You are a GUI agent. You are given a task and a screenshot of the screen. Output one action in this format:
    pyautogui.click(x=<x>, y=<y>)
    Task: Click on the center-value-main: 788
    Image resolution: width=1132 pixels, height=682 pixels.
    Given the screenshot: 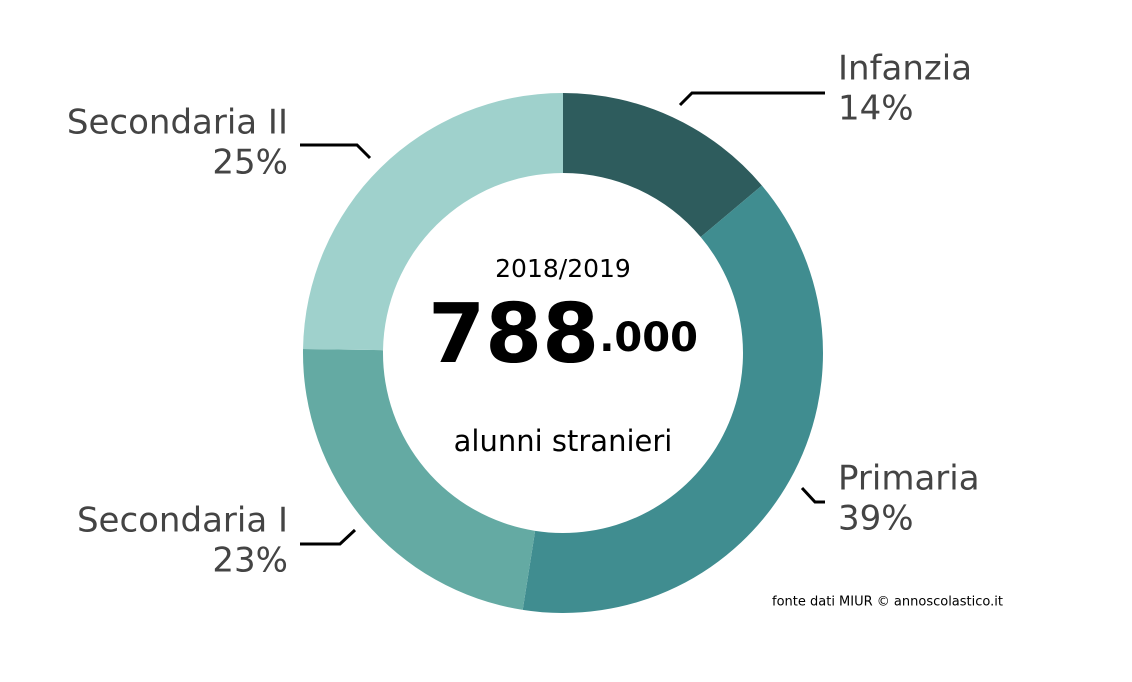 What is the action you would take?
    pyautogui.click(x=513, y=334)
    